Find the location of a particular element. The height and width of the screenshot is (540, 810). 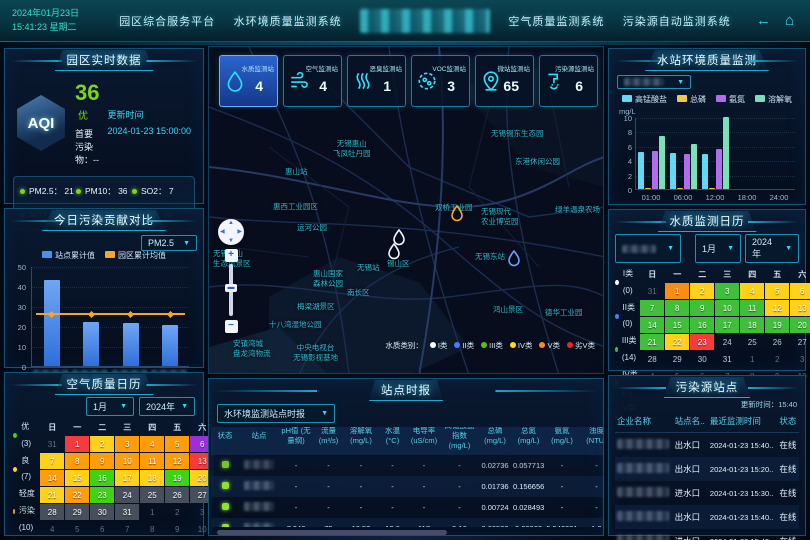

zoom-out-button: − is located at coordinates (231, 326).